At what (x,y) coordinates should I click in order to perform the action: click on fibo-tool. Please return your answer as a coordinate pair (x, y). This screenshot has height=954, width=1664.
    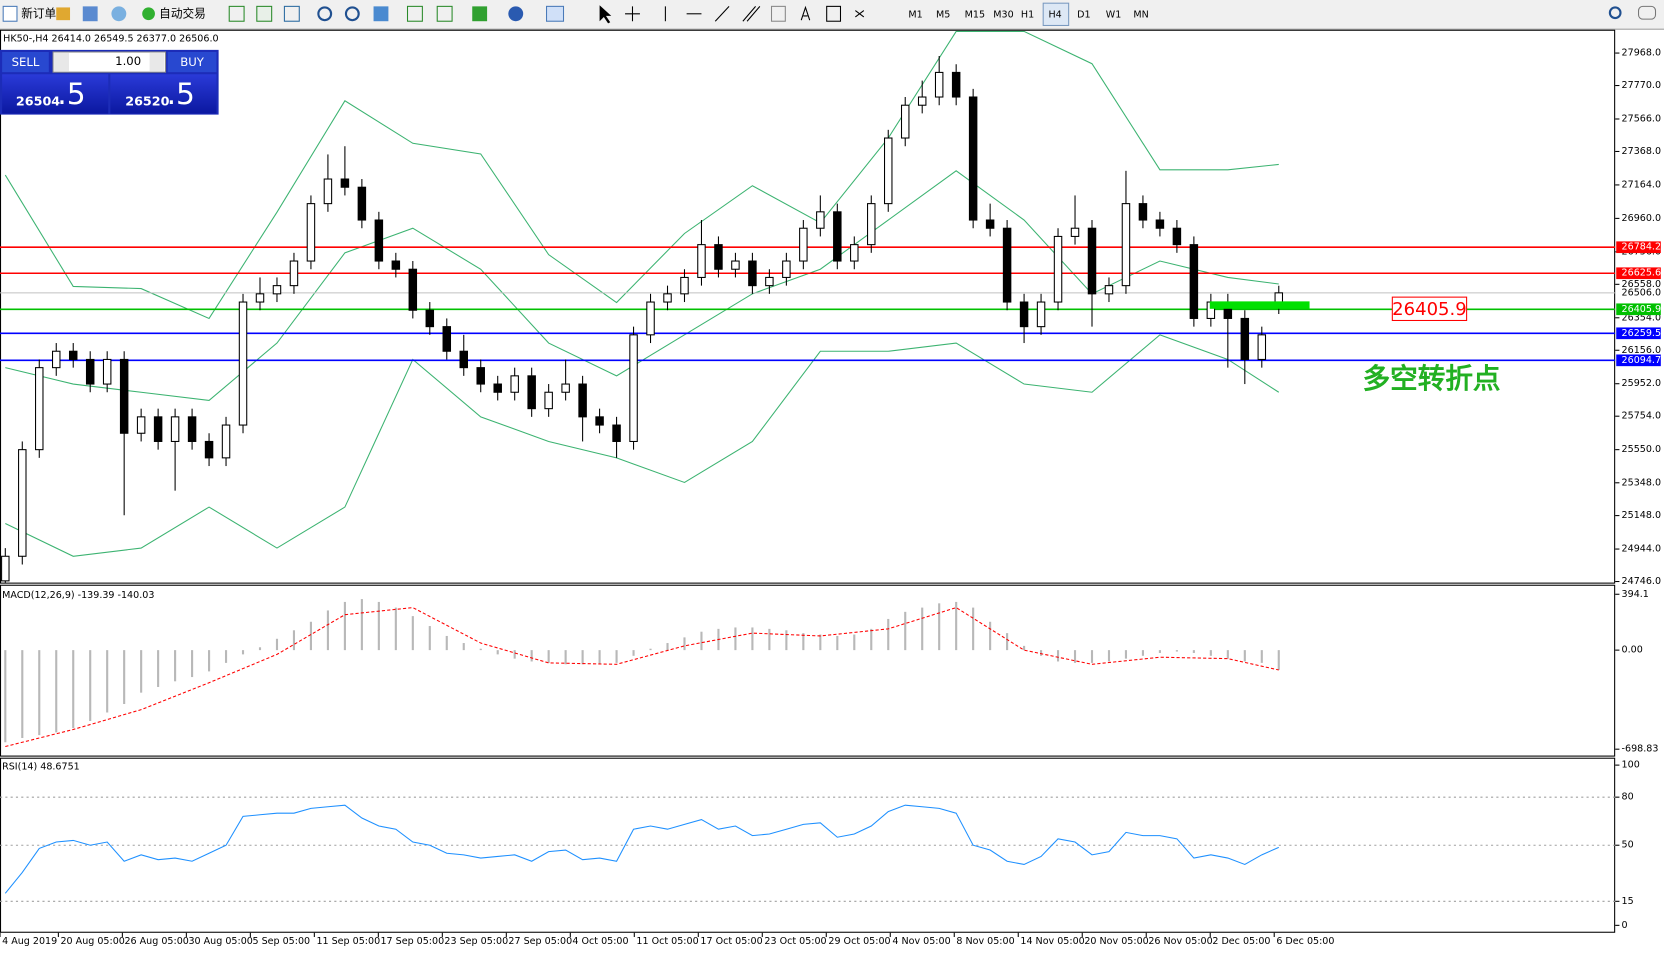
    Looking at the image, I should click on (778, 13).